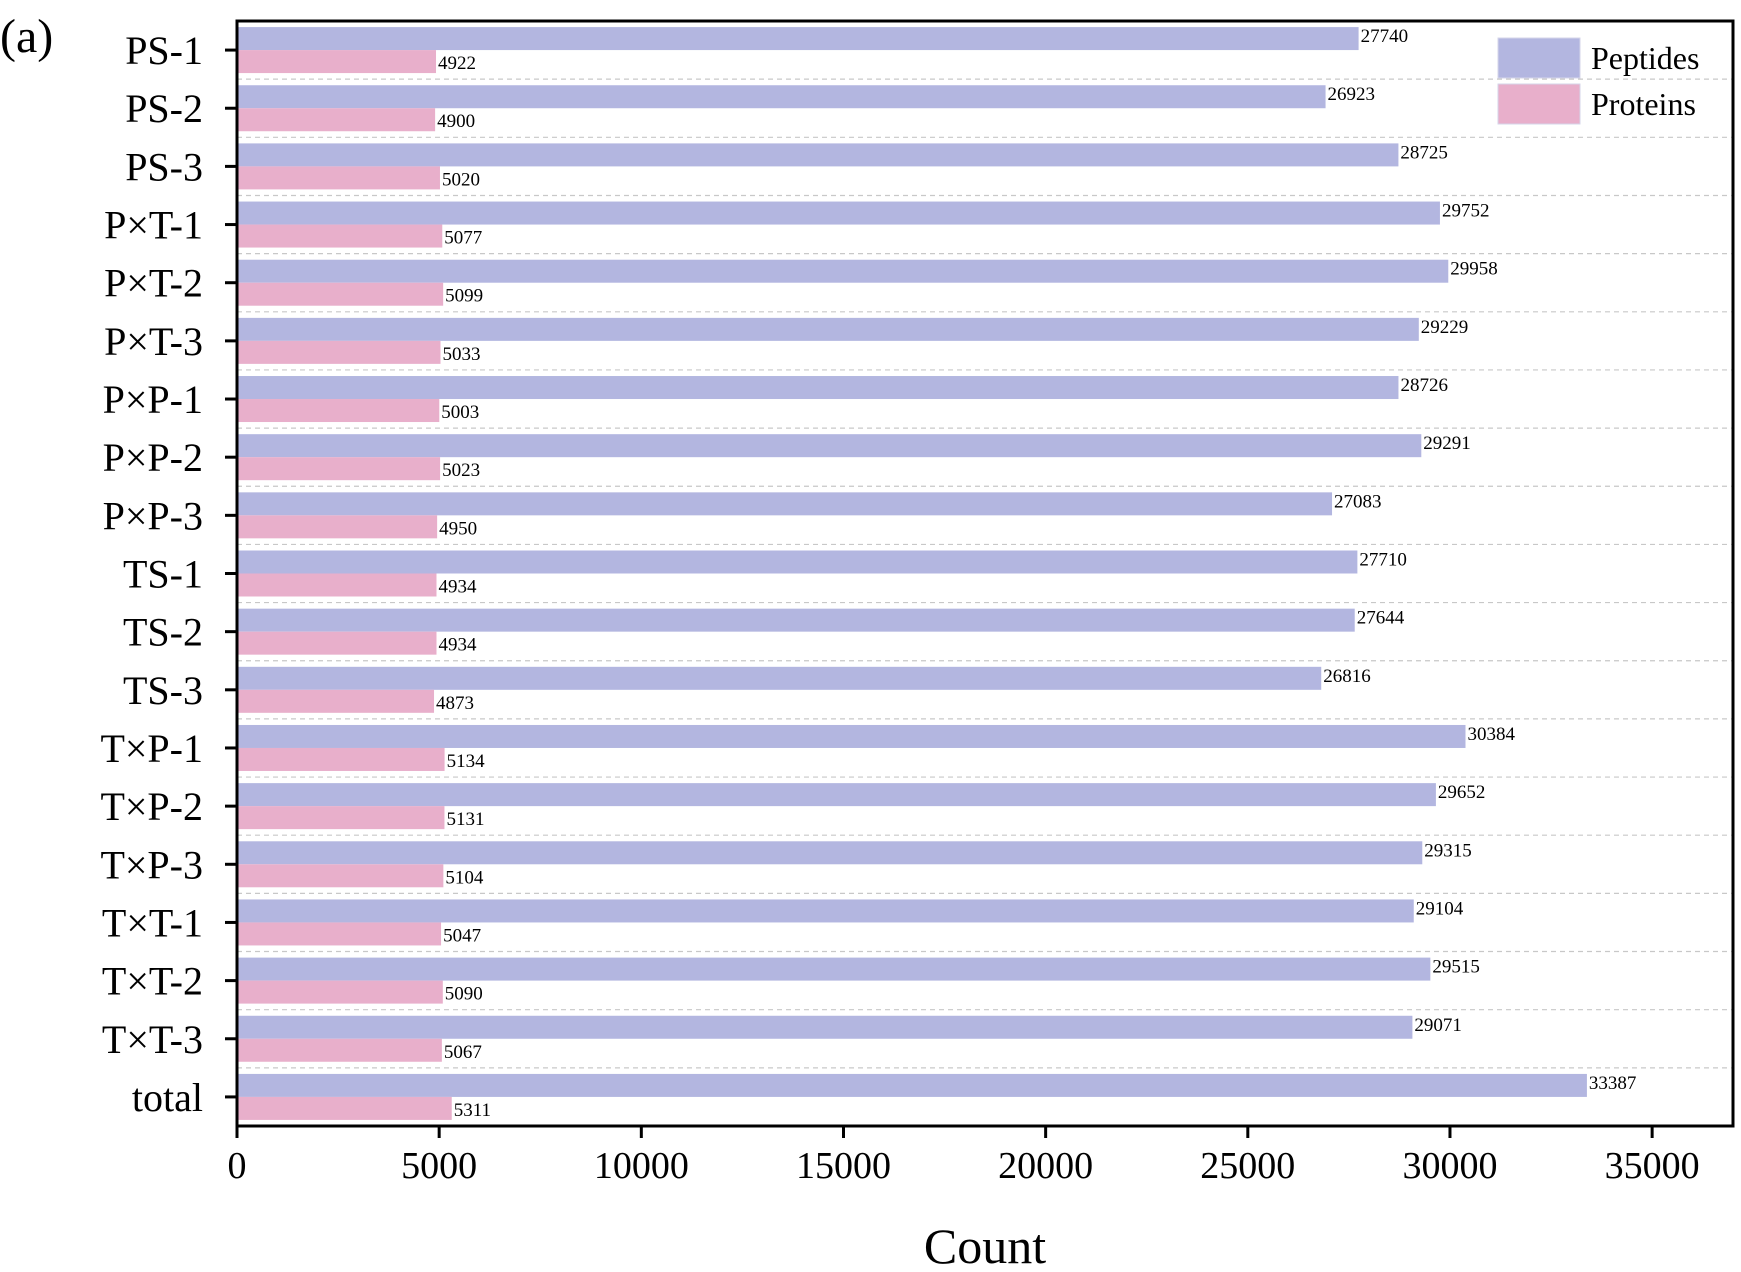 This screenshot has height=1272, width=1741. What do you see at coordinates (163, 574) in the screenshot?
I see `category-label: TS-1` at bounding box center [163, 574].